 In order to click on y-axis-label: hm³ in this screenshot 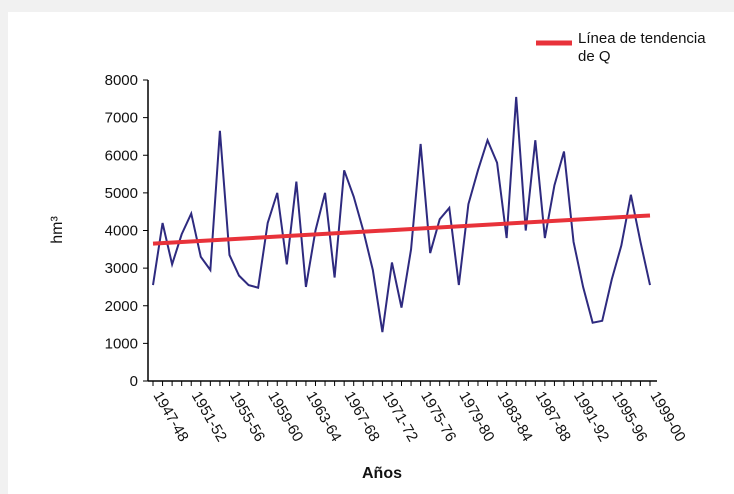, I will do `click(57, 230)`.